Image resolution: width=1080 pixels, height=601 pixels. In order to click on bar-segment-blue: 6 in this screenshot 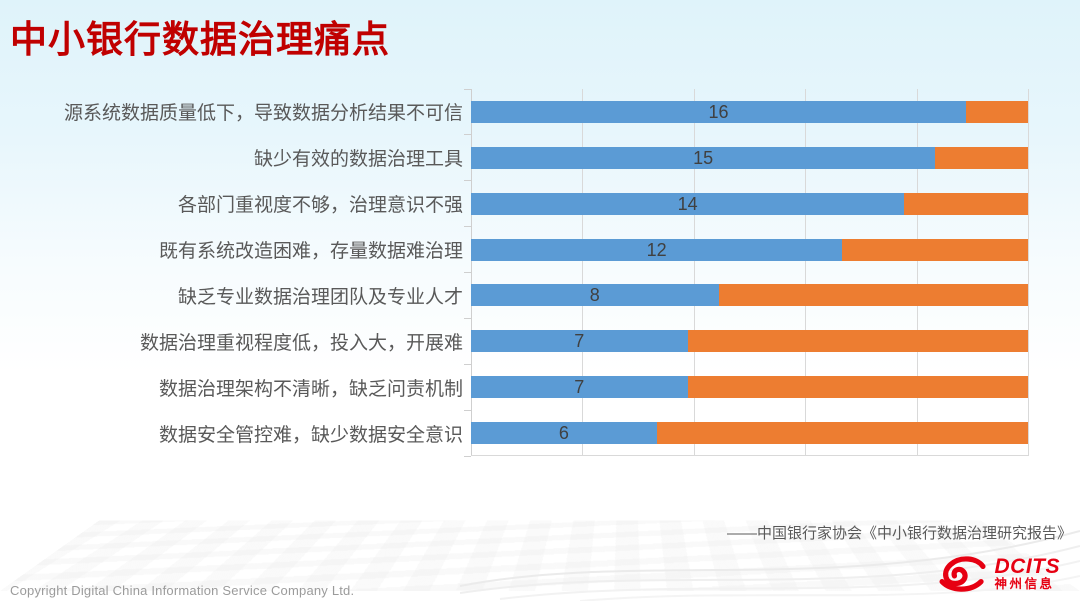, I will do `click(564, 433)`.